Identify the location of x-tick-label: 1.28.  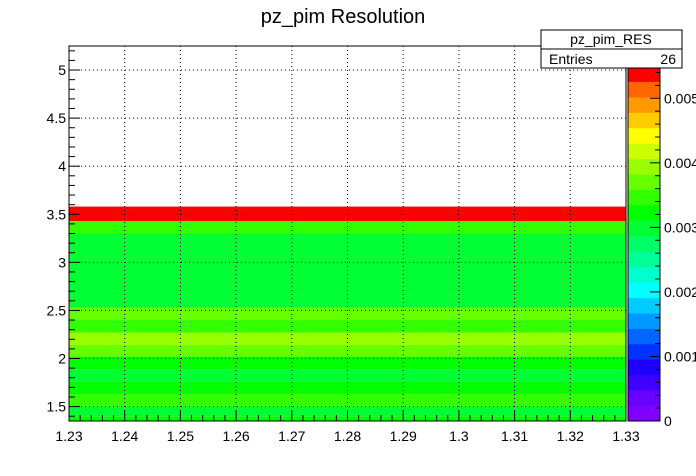
(347, 436).